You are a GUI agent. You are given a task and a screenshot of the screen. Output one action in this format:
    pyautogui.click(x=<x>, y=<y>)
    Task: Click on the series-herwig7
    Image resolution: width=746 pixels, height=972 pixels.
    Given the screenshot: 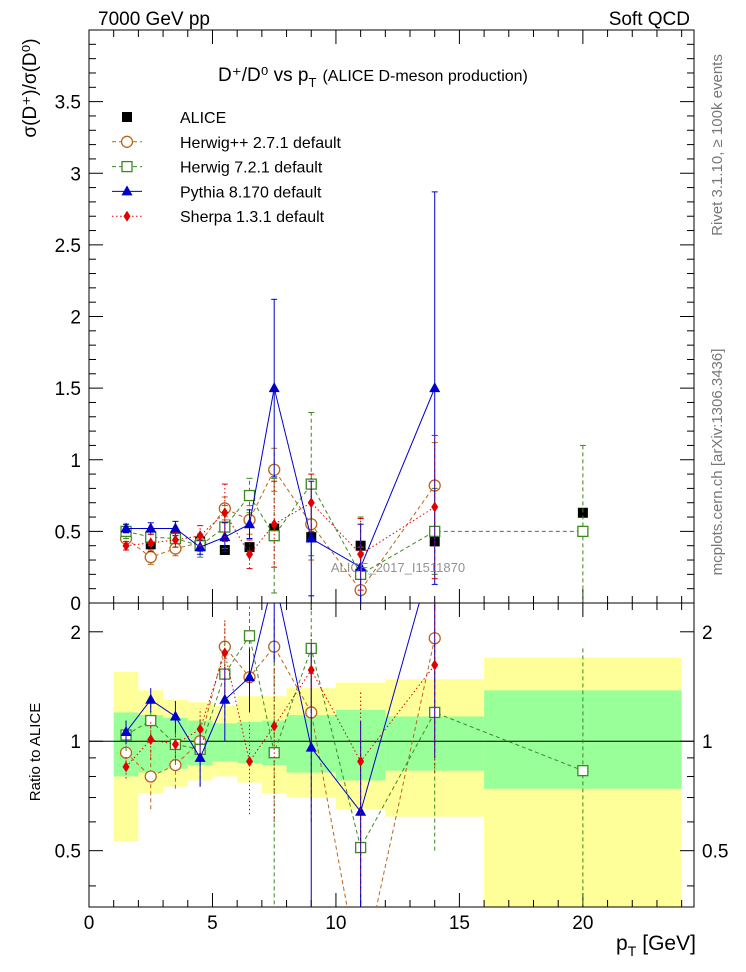 What is the action you would take?
    pyautogui.click(x=354, y=507)
    